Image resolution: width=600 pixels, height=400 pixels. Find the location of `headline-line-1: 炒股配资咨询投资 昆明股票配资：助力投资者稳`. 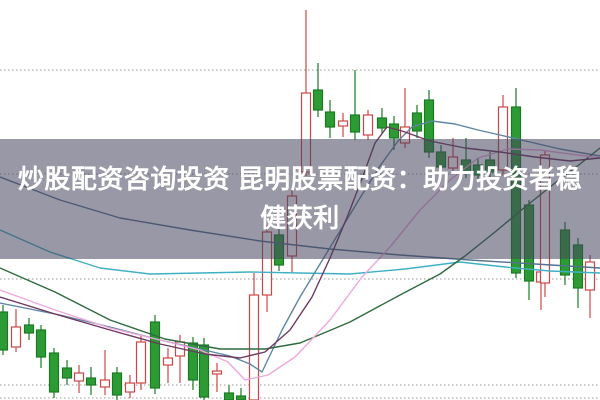

headline-line-1: 炒股配资咨询投资 昆明股票配资：助力投资者稳 is located at coordinates (300, 179).